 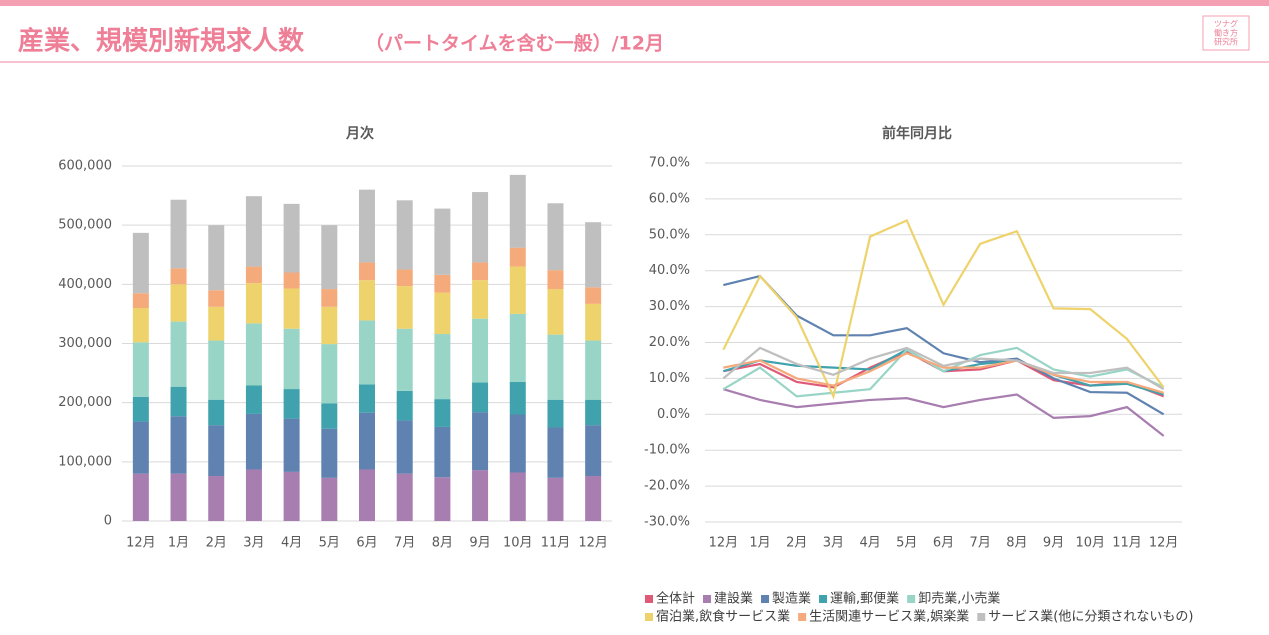 What do you see at coordinates (1090, 543) in the screenshot?
I see `x-tick-label: 10月` at bounding box center [1090, 543].